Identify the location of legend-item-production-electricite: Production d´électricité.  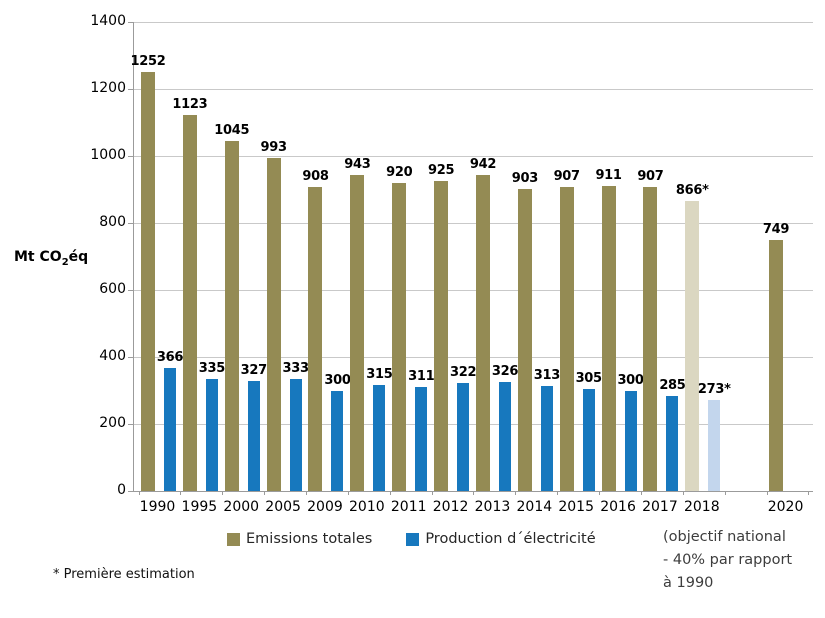
(501, 539).